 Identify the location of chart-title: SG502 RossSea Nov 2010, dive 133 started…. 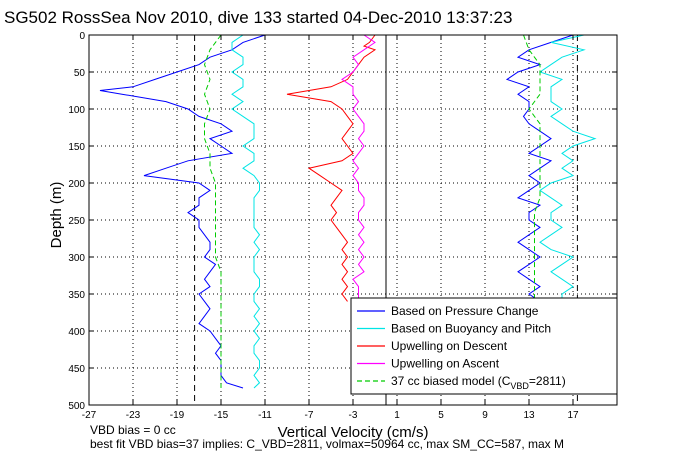
(258, 17).